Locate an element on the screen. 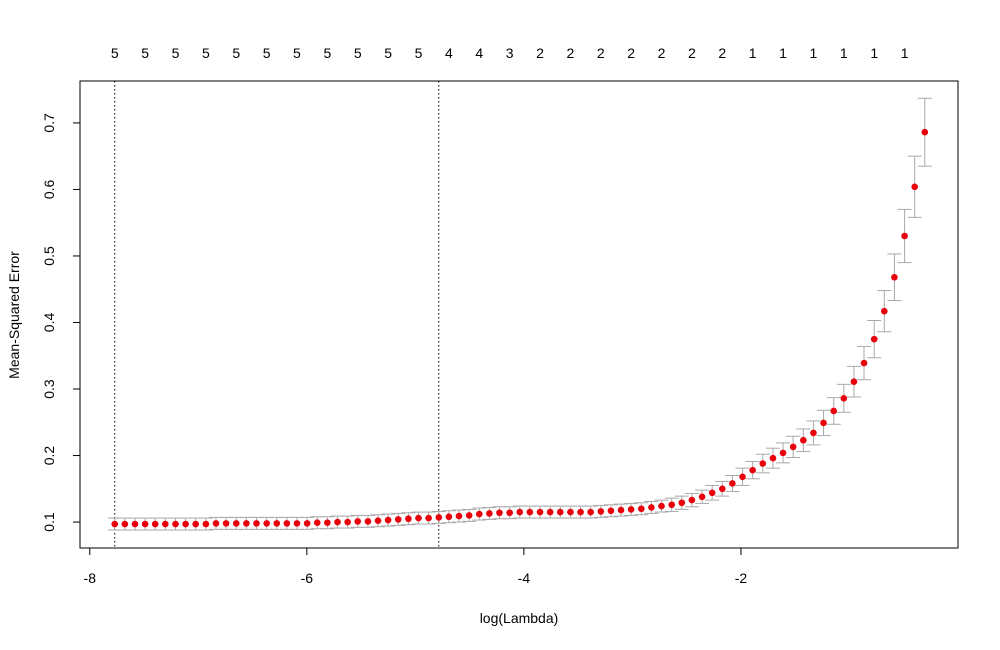 Image resolution: width=1000 pixels, height=650 pixels. y-tick-label: 0.4 is located at coordinates (49, 323).